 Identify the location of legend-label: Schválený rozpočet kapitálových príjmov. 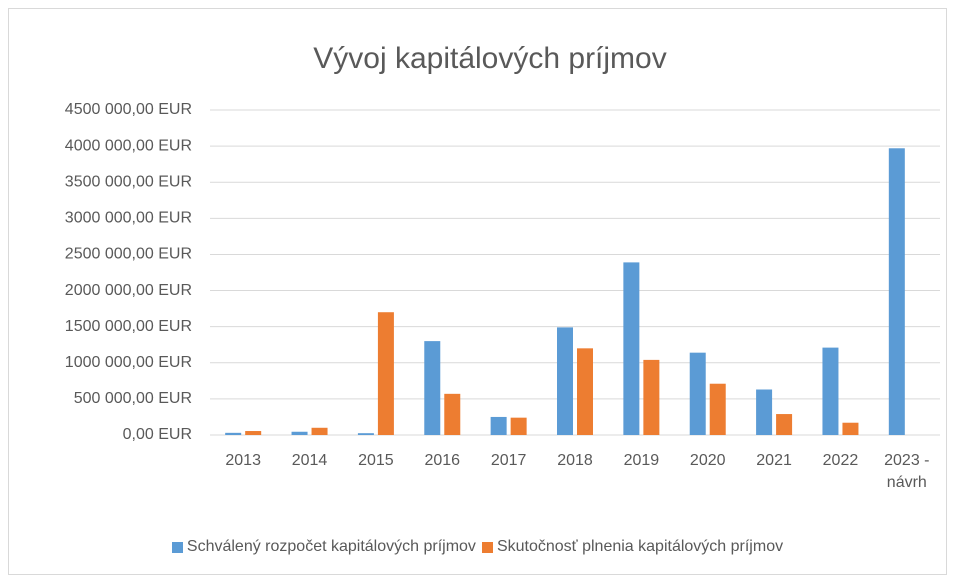
(331, 546).